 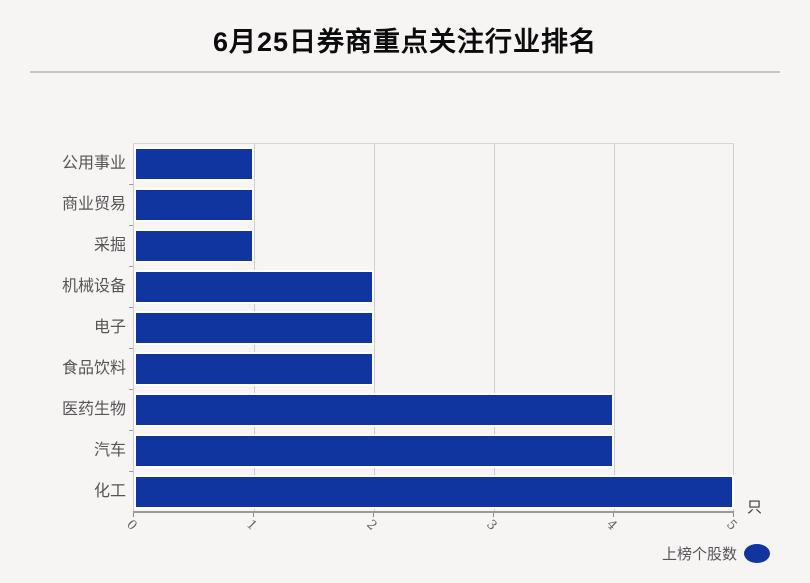 I want to click on legend-label: 上榜个股数, so click(x=699, y=554).